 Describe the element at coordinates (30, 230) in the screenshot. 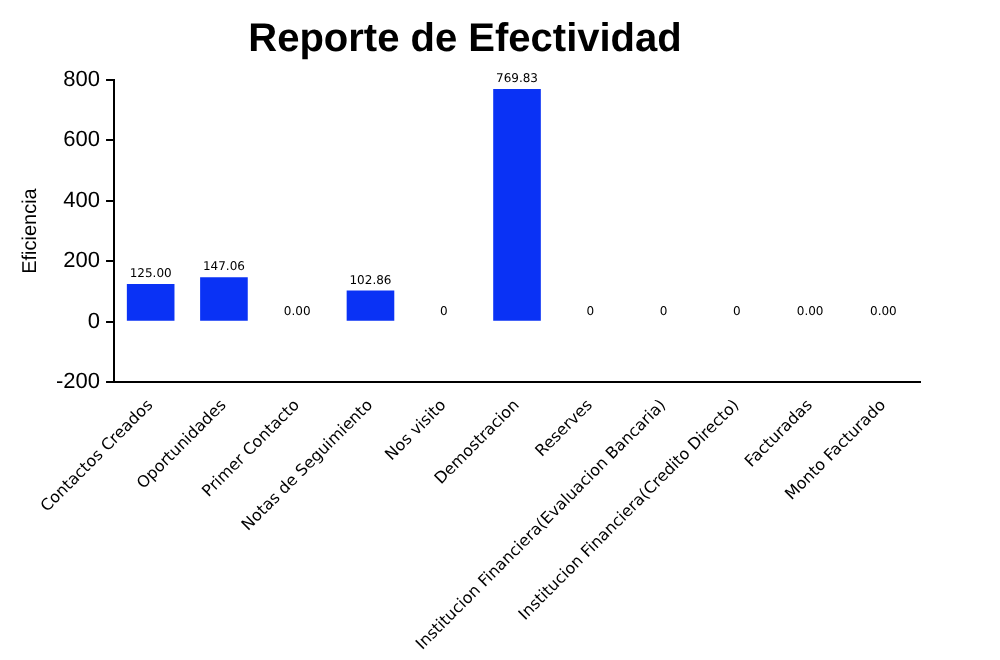

I see `y-axis-title: Eficiencia` at that location.